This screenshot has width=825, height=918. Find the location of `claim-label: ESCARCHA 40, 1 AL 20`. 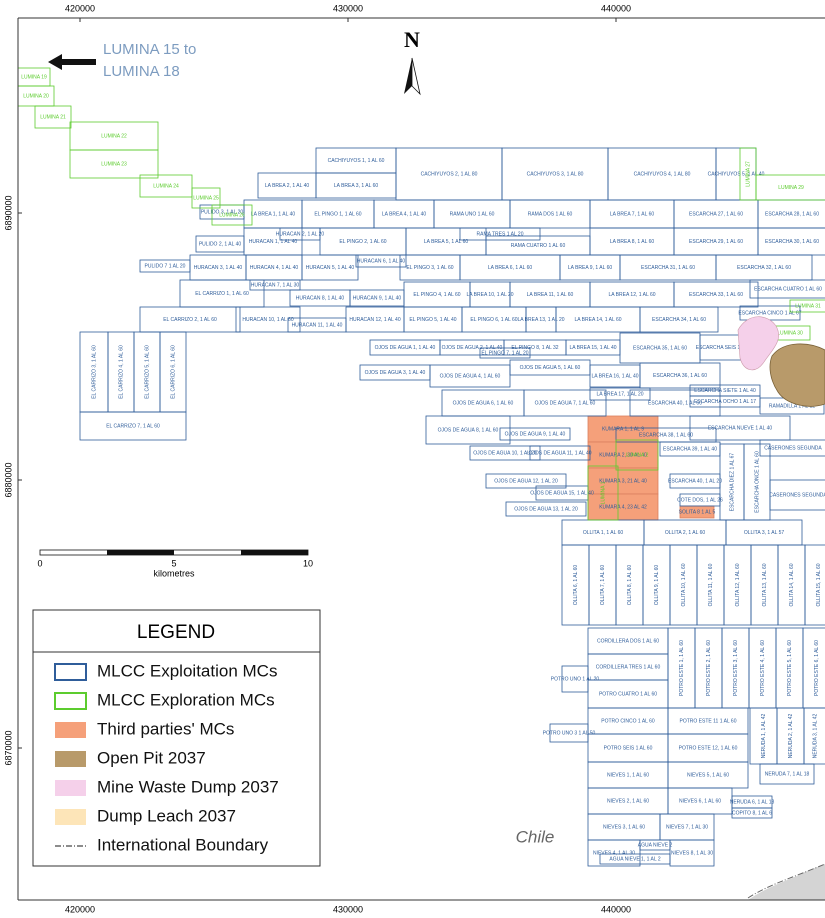

claim-label: ESCARCHA 40, 1 AL 20 is located at coordinates (695, 481).